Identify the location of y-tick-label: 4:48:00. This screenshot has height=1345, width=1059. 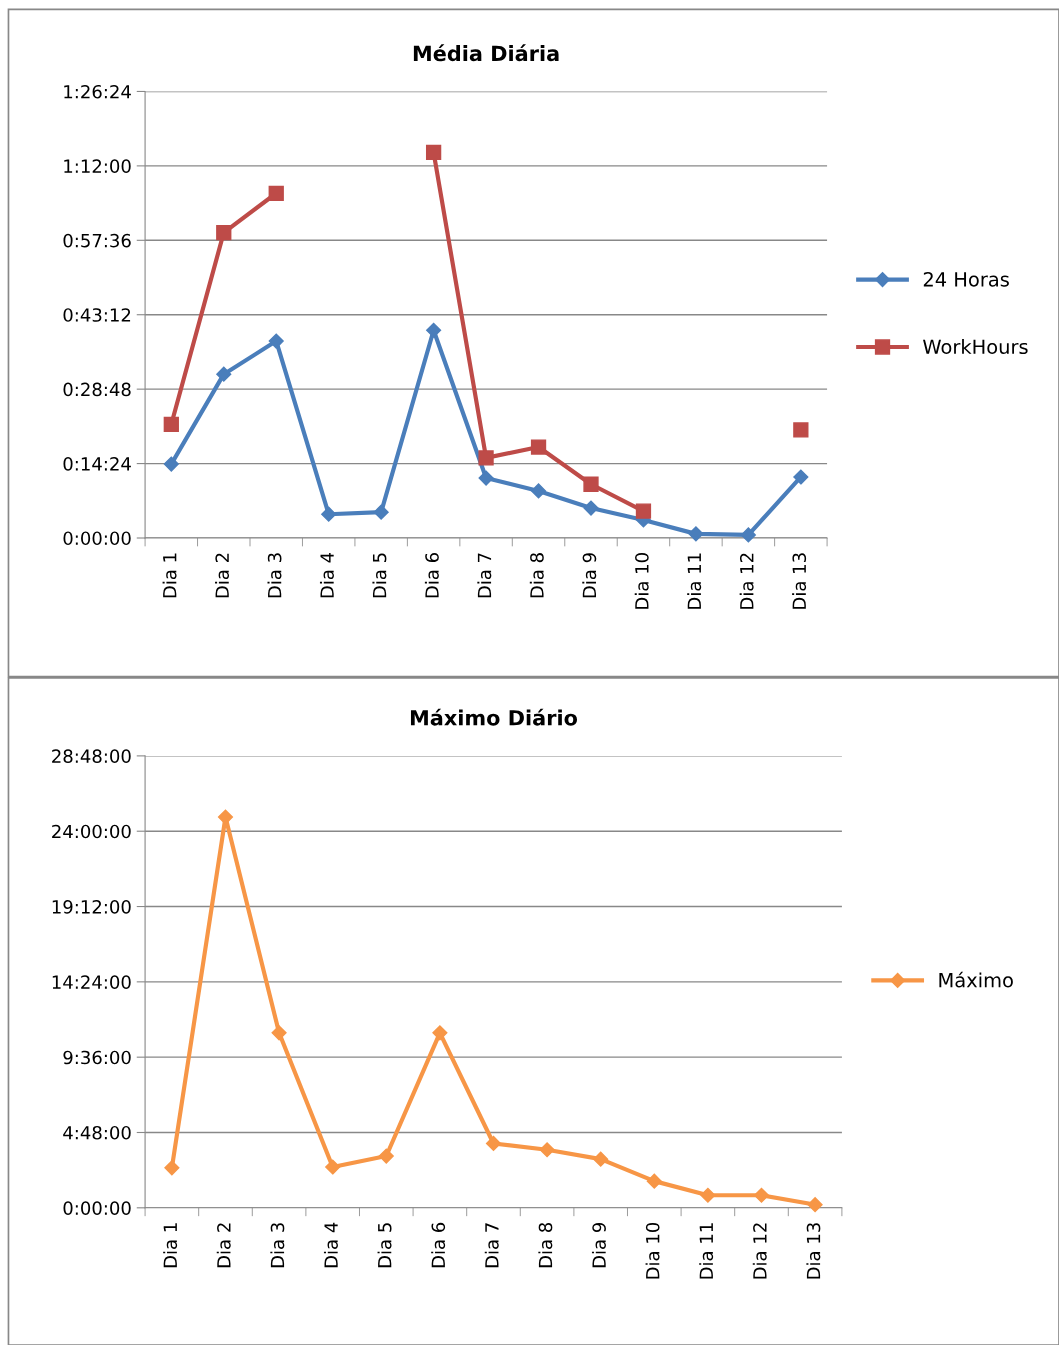
(97, 1132).